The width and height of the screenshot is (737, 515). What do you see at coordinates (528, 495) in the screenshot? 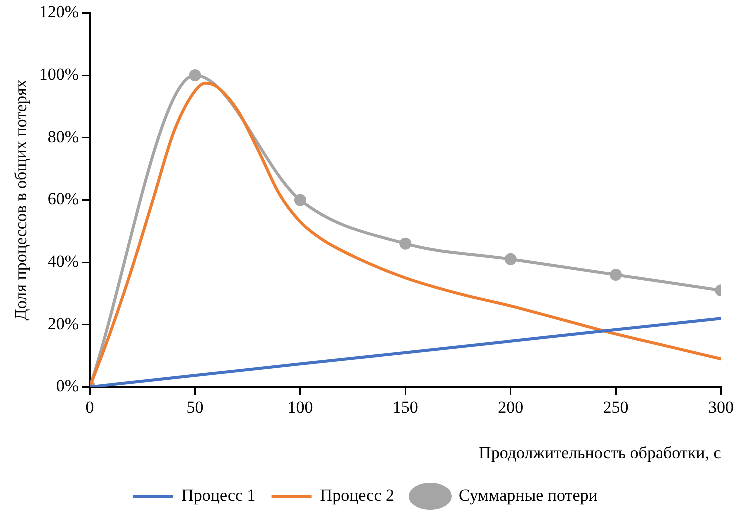
I see `legend-label: Суммарные потери` at bounding box center [528, 495].